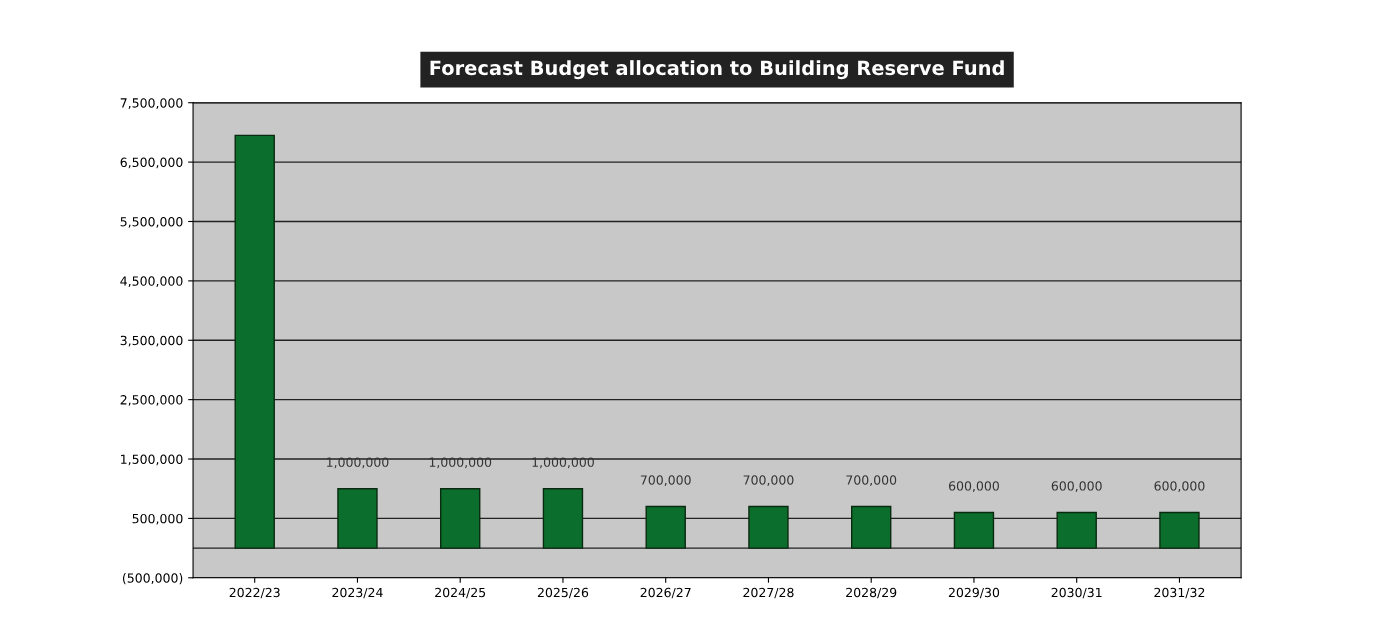 The width and height of the screenshot is (1379, 642). Describe the element at coordinates (151, 163) in the screenshot. I see `y-tick-label: 6,500,000` at that location.